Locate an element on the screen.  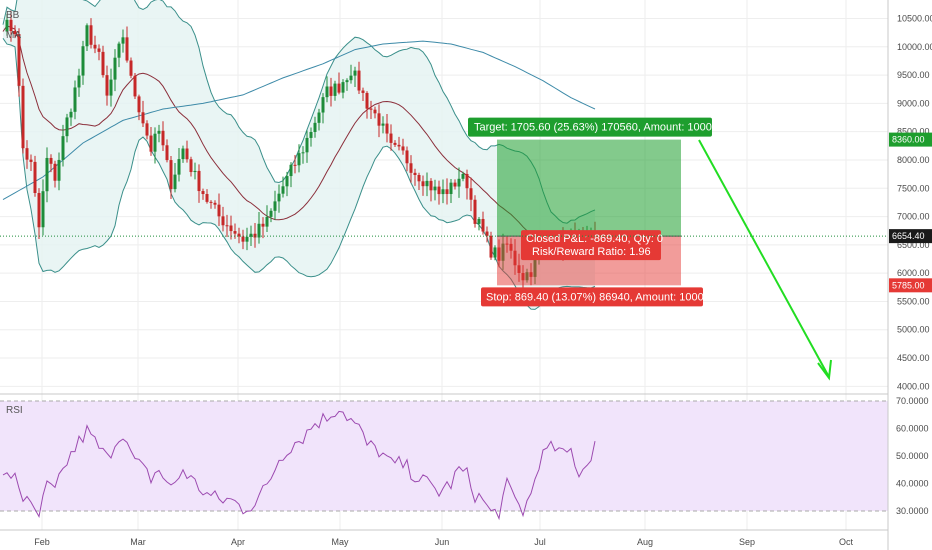
price-tick-label: 4000.00 is located at coordinates (913, 386).